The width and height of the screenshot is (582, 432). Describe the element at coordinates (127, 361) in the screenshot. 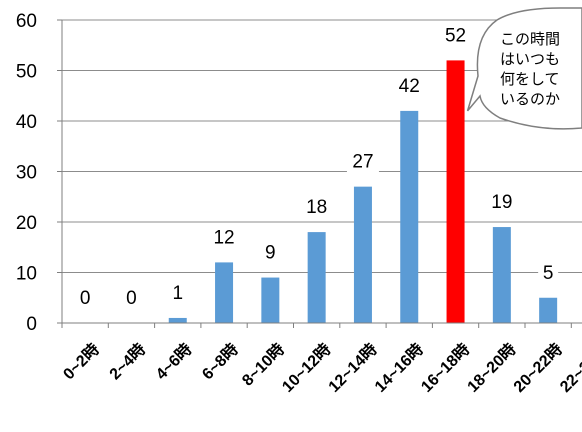

I see `x-category-label: 2~4時` at that location.